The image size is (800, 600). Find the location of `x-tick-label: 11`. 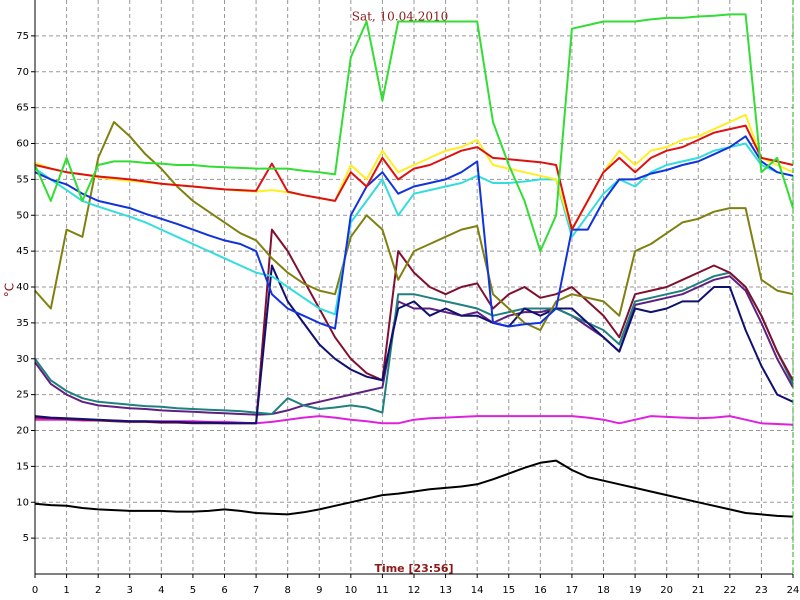

x-tick-label: 11 is located at coordinates (382, 590).